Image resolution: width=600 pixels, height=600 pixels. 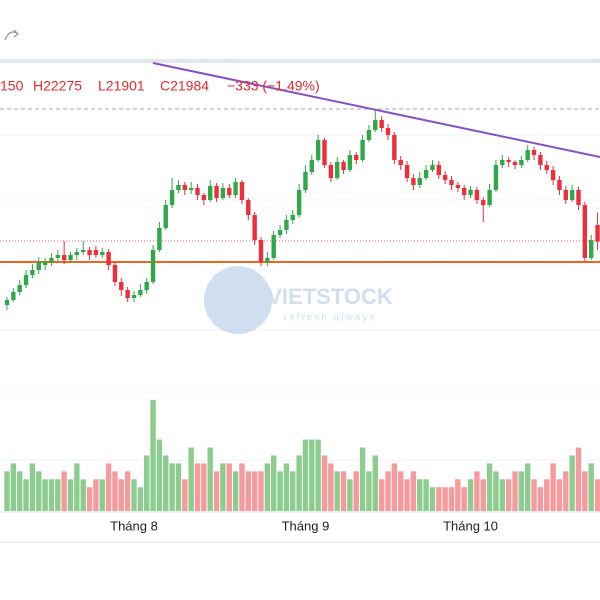 I want to click on x-tick-label: Tháng 8, so click(x=134, y=525).